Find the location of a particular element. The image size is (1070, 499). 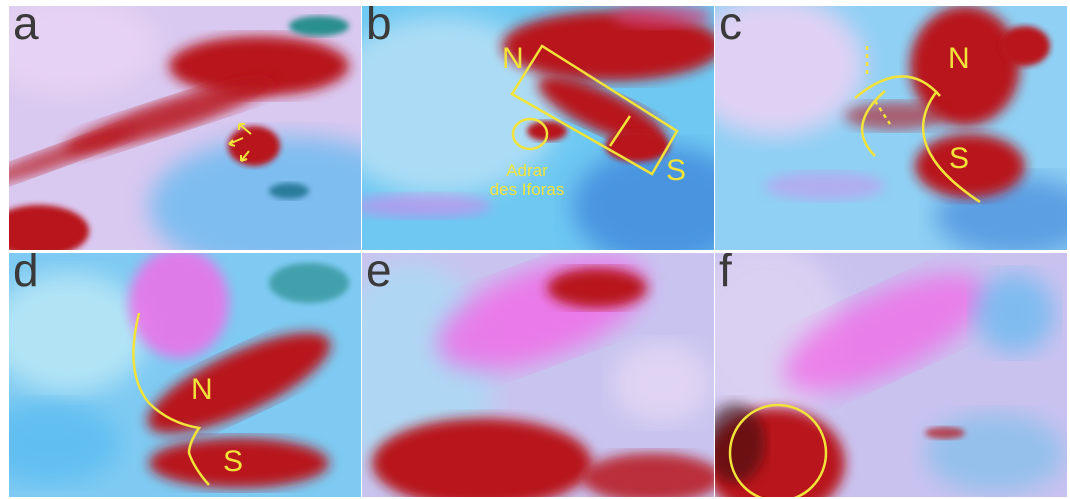

panel-letter: c is located at coordinates (730, 27).